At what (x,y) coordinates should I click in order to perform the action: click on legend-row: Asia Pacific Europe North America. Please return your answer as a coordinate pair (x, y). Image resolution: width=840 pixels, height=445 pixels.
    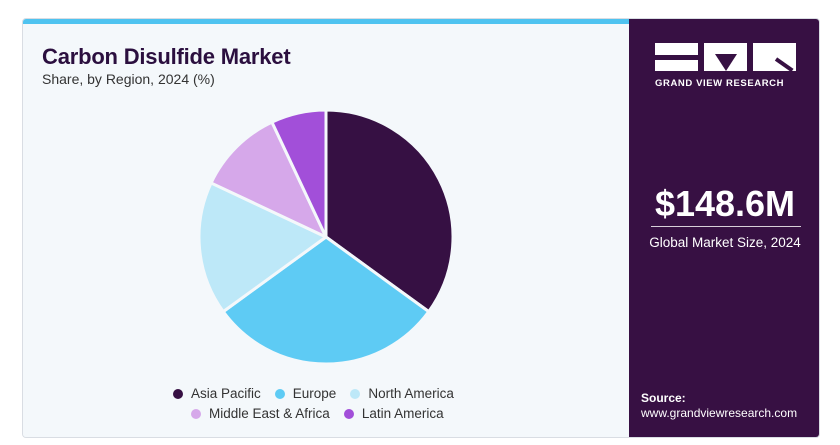
    Looking at the image, I should click on (320, 393).